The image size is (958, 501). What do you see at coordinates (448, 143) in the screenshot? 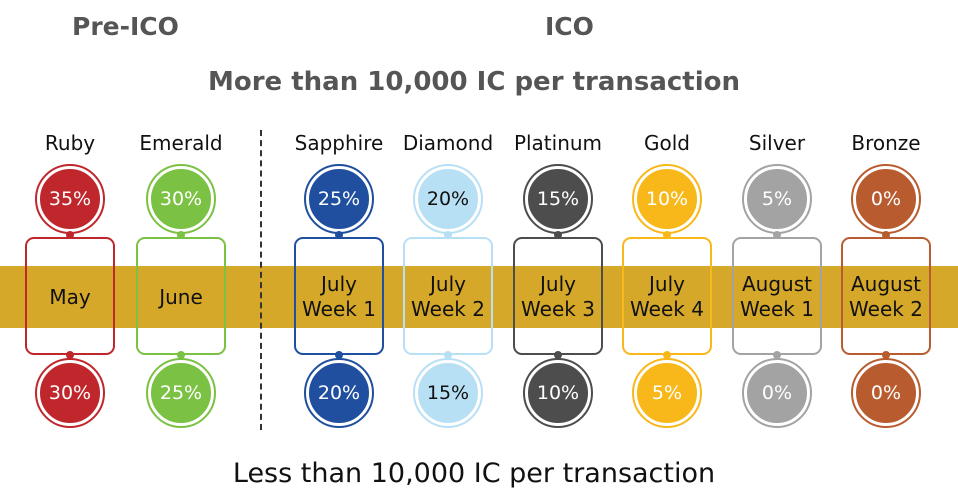
I see `tier-name: Diamond` at bounding box center [448, 143].